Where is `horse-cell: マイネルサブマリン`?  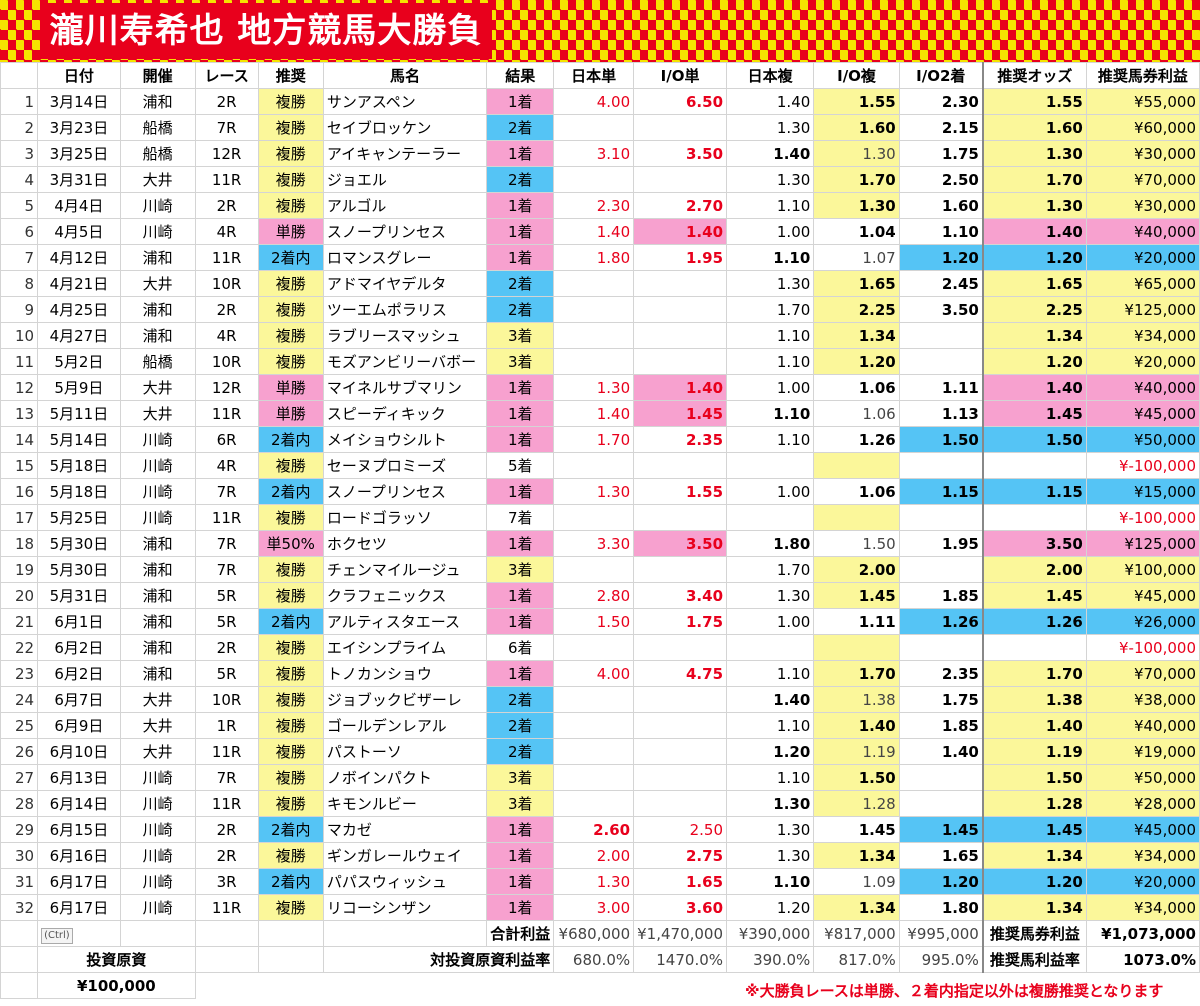 horse-cell: マイネルサブマリン is located at coordinates (405, 387).